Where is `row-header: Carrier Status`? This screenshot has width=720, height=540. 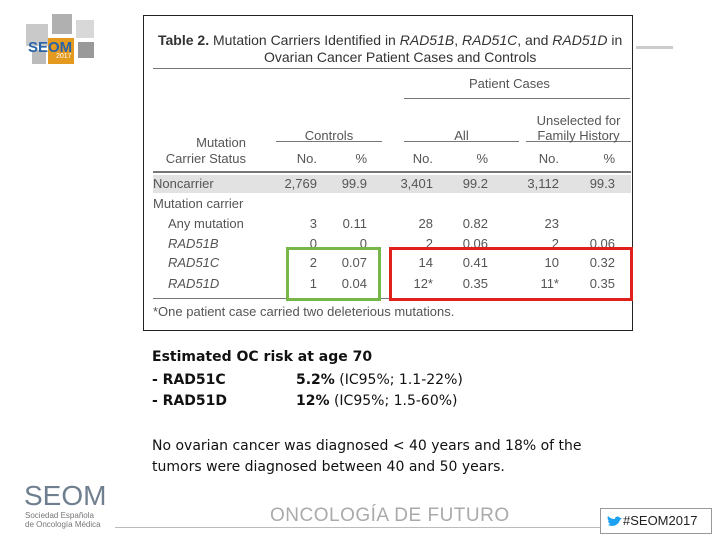 row-header: Carrier Status is located at coordinates (205, 158).